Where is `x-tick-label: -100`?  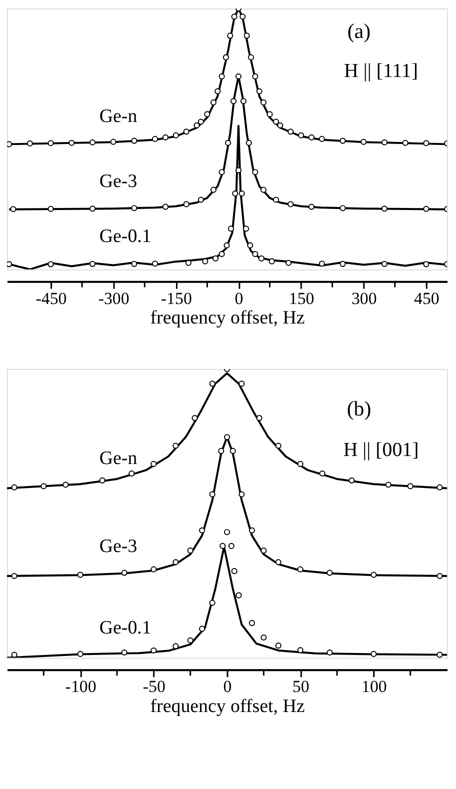 x-tick-label: -100 is located at coordinates (80, 686).